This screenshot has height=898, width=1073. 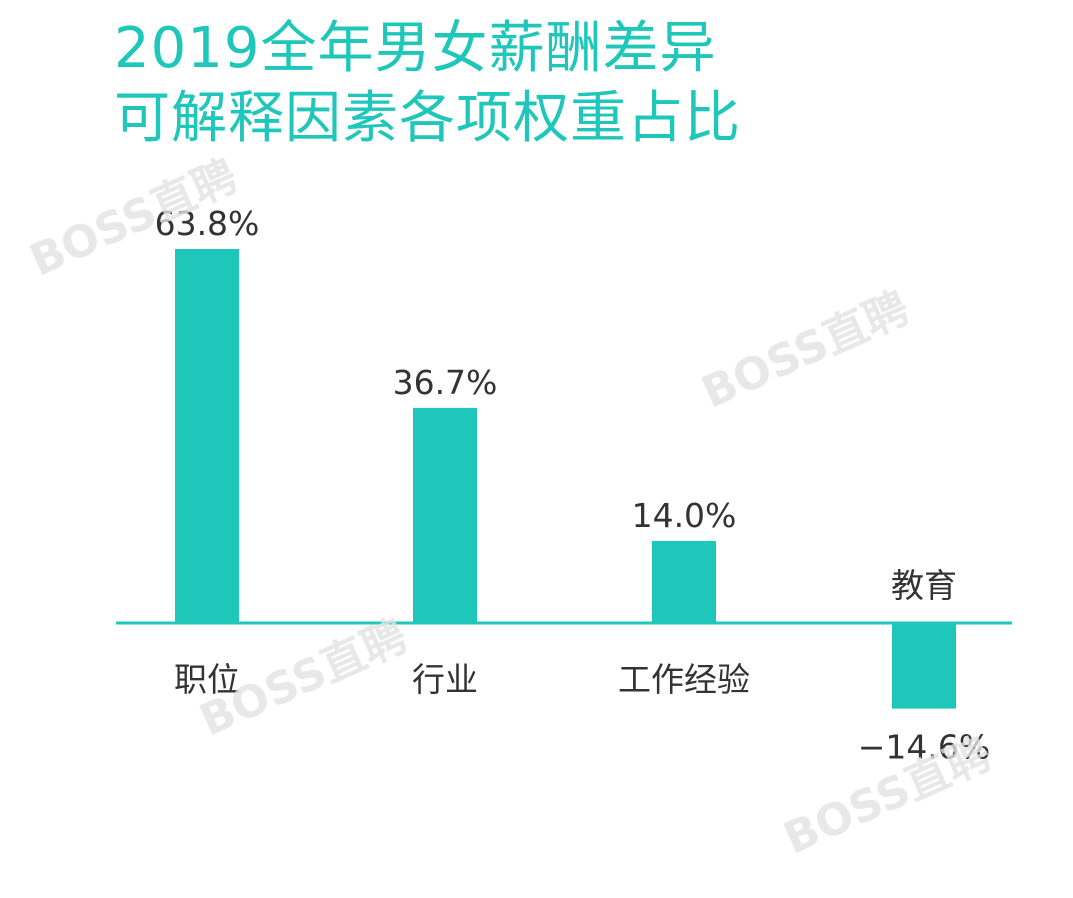 What do you see at coordinates (924, 585) in the screenshot?
I see `category-label: 教育` at bounding box center [924, 585].